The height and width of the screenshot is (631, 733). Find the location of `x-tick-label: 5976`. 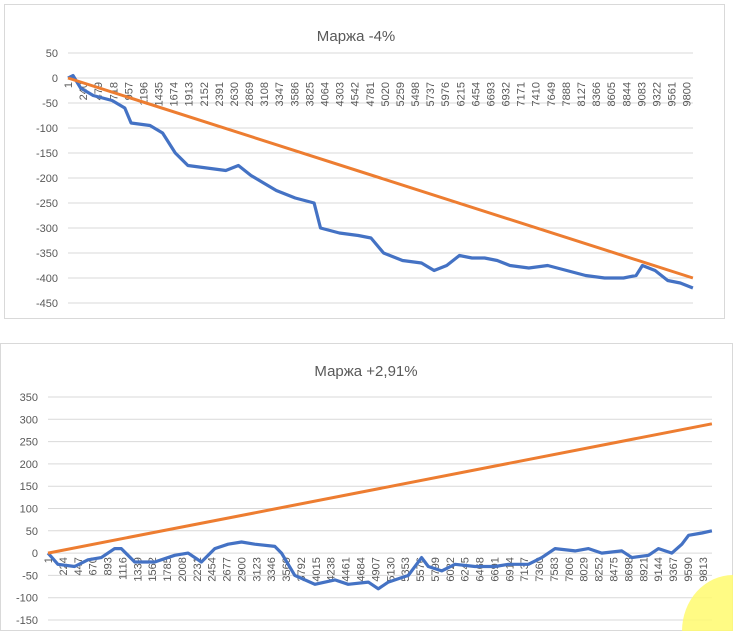

x-tick-label: 5976 is located at coordinates (446, 94).